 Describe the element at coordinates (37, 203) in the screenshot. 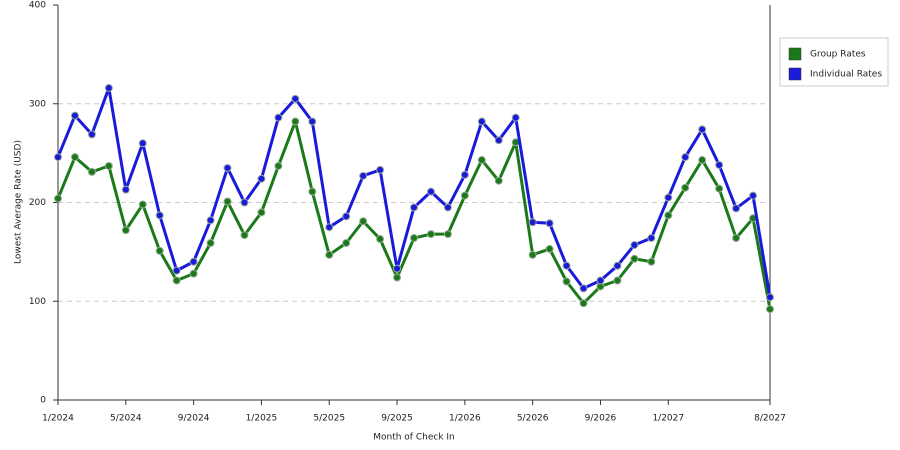

I see `y-tick-label: 200` at that location.